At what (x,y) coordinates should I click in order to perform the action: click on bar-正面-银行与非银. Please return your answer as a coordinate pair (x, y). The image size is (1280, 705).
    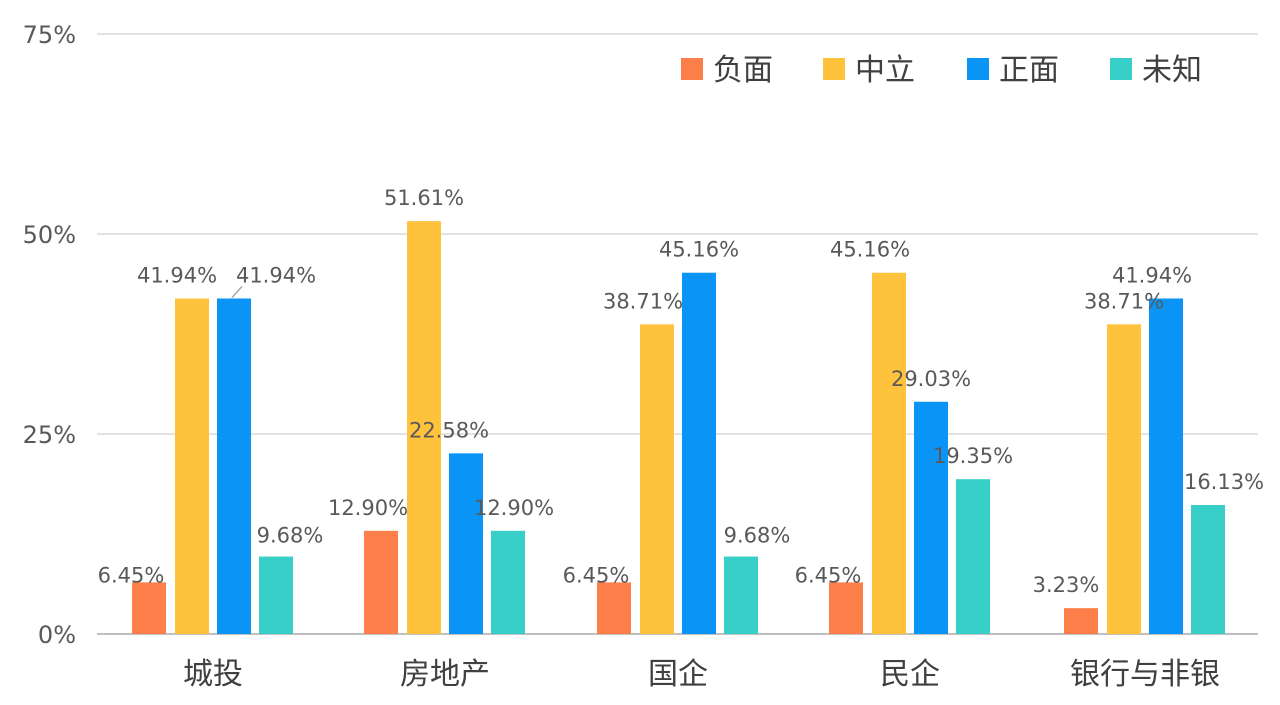
    Looking at the image, I should click on (1166, 466).